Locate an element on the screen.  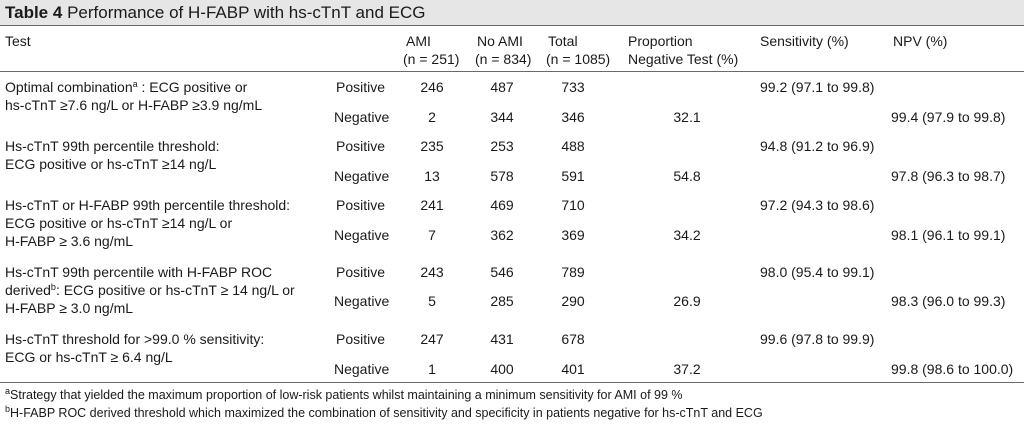
cell-noami: 285 is located at coordinates (502, 301).